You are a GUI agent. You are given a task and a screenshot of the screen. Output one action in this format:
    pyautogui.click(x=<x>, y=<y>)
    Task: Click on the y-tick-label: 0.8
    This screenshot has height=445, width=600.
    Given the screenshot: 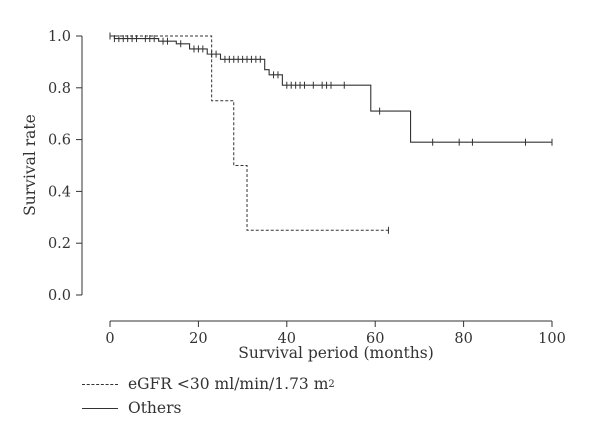 What is the action you would take?
    pyautogui.click(x=59, y=89)
    